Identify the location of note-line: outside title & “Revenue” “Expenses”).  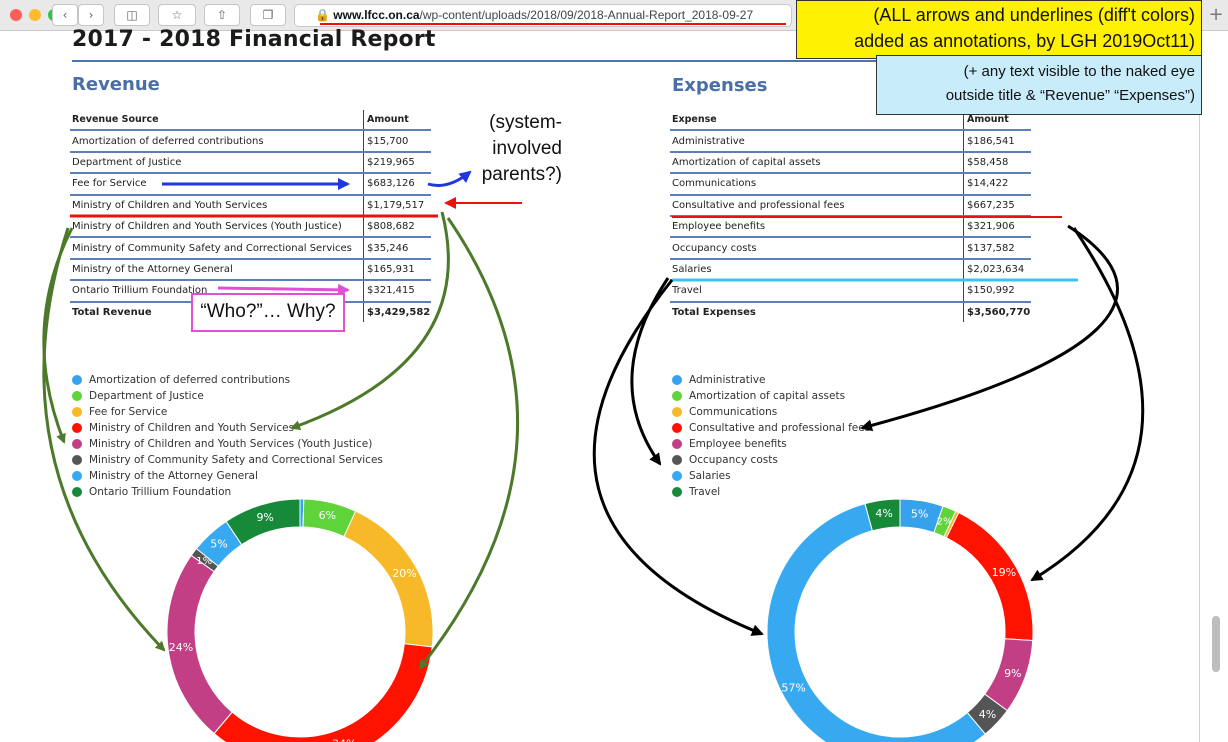
(1070, 95).